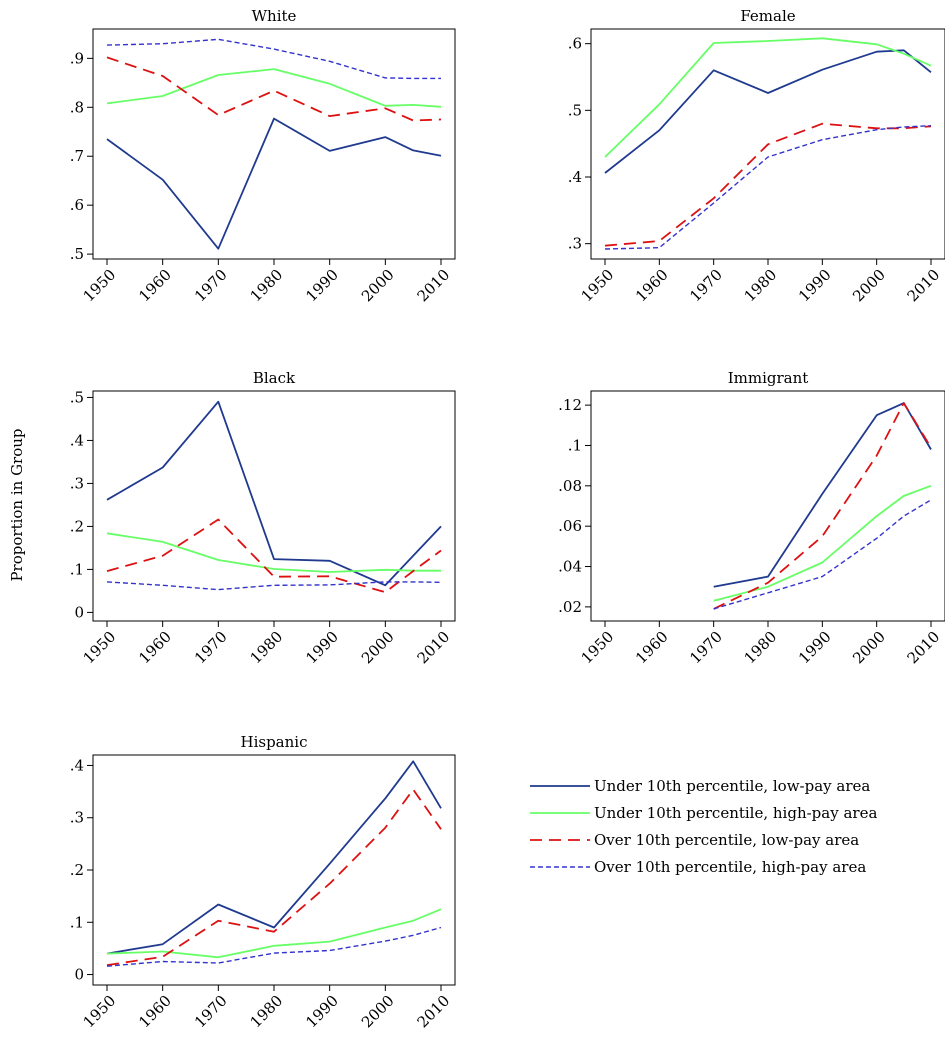 The image size is (945, 1044). Describe the element at coordinates (575, 445) in the screenshot. I see `y-tick-label-immigrant: .1` at that location.